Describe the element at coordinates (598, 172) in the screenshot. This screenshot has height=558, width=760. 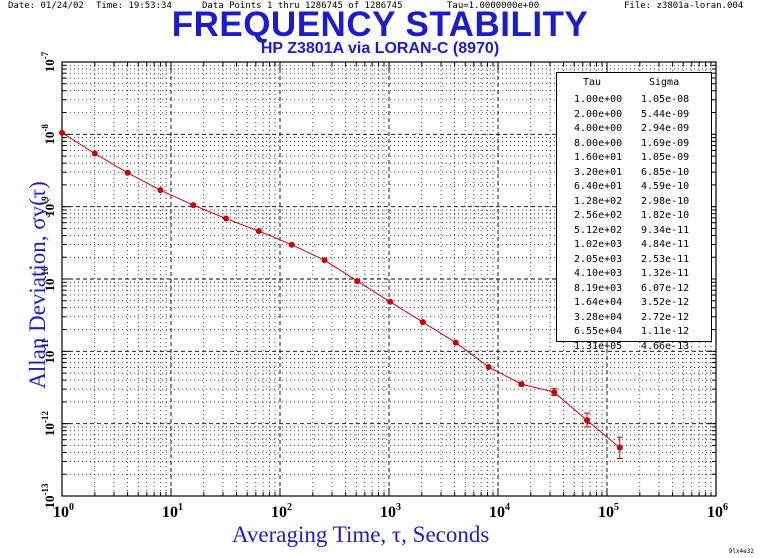
I see `legend-tau-value: 3.20e+01` at that location.